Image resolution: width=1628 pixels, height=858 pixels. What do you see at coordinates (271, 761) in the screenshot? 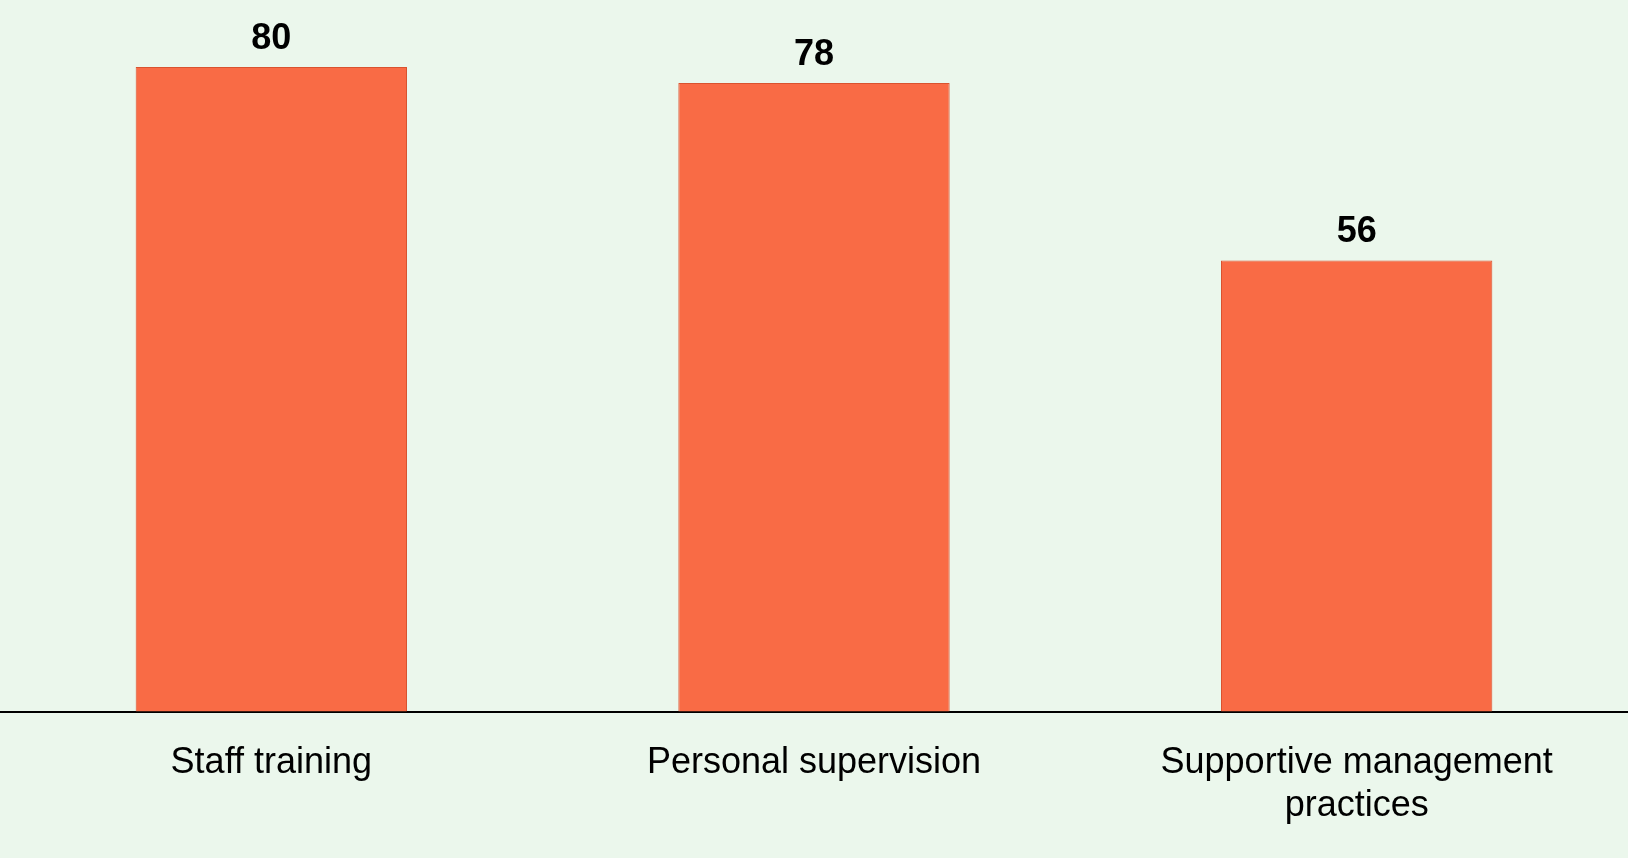
I see `x-tick-label: Staff training` at bounding box center [271, 761].